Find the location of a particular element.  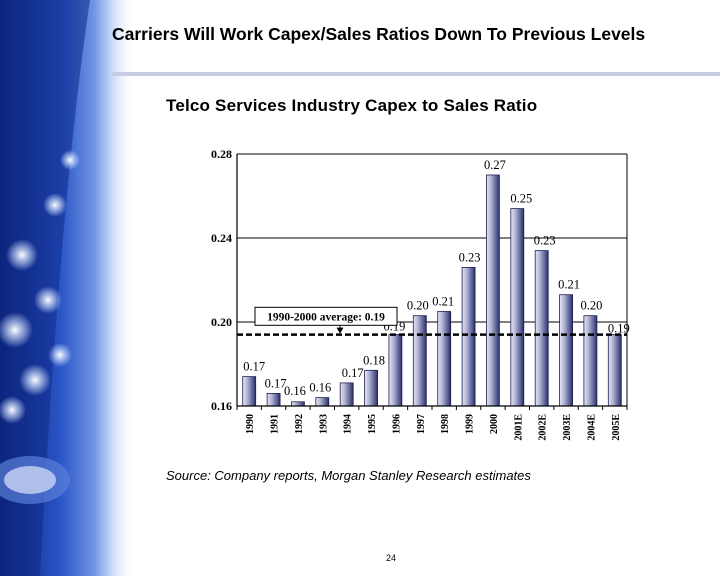

data-label-2005E: 0.19 is located at coordinates (619, 329).